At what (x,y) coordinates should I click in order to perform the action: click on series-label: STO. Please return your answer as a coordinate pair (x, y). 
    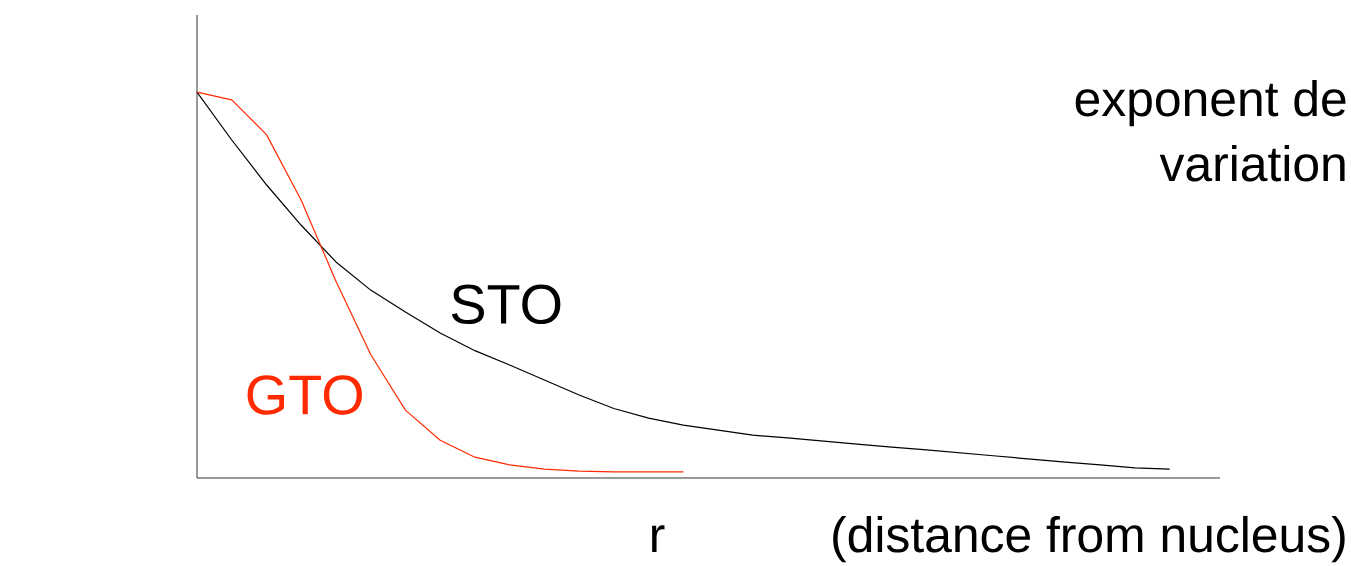
    Looking at the image, I should click on (506, 304).